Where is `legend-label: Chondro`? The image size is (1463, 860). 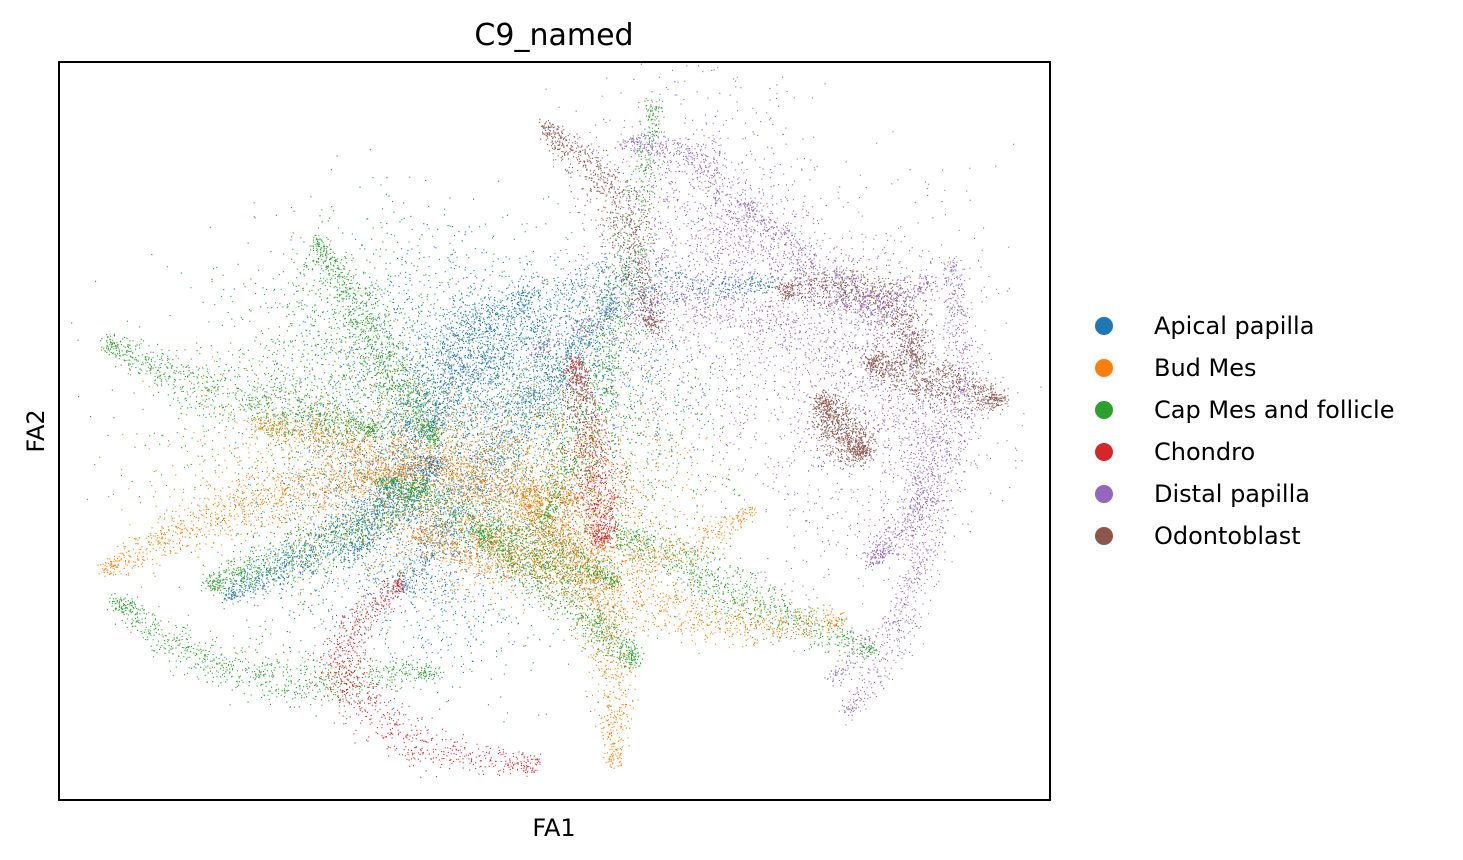
legend-label: Chondro is located at coordinates (1204, 452).